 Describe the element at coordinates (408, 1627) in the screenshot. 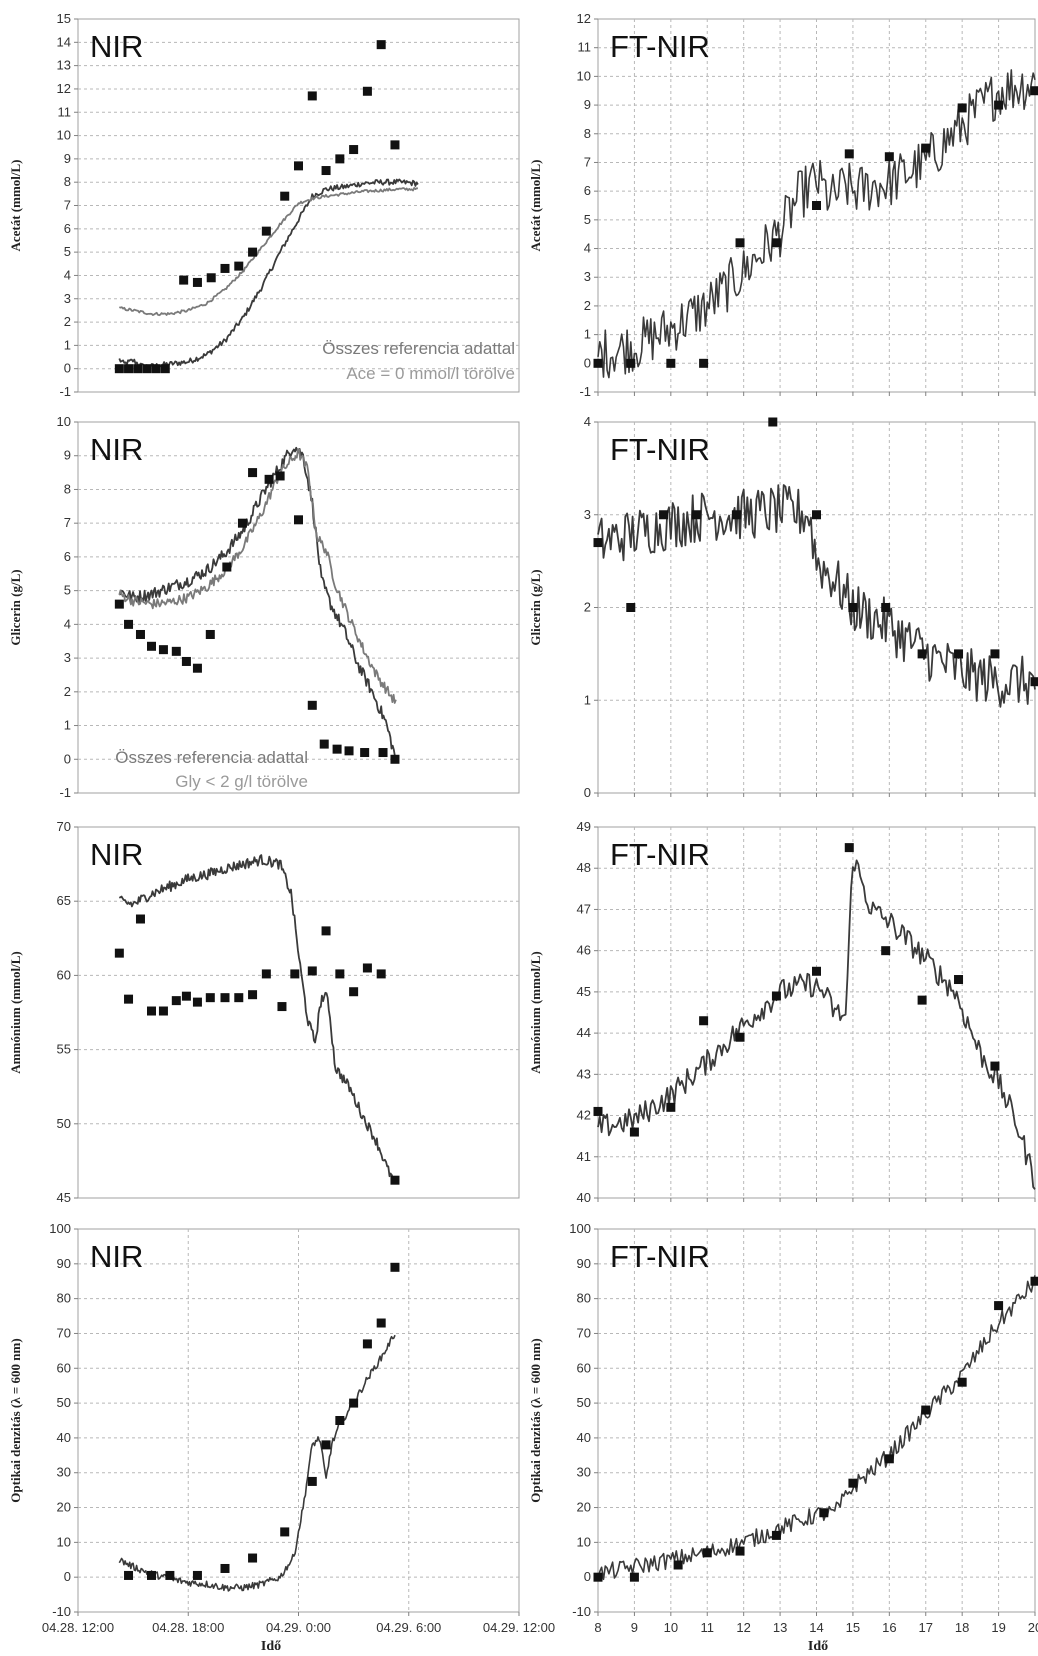

I see `x-tick-label: 04.29. 6:00` at that location.